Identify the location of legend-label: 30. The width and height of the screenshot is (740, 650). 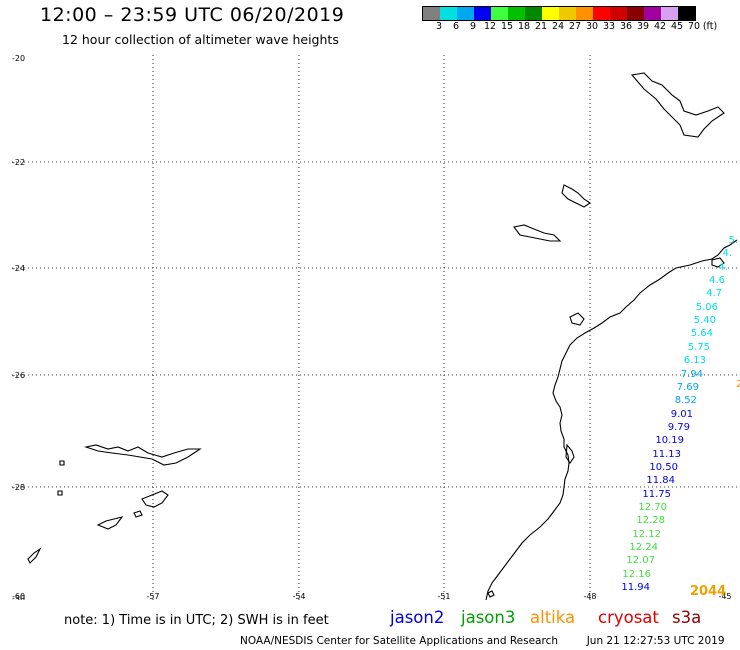
(592, 26).